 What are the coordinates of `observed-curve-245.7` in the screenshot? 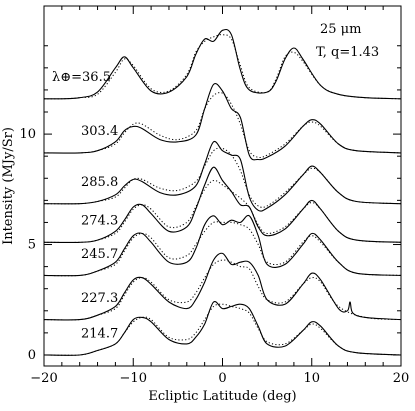 It's located at (222, 245).